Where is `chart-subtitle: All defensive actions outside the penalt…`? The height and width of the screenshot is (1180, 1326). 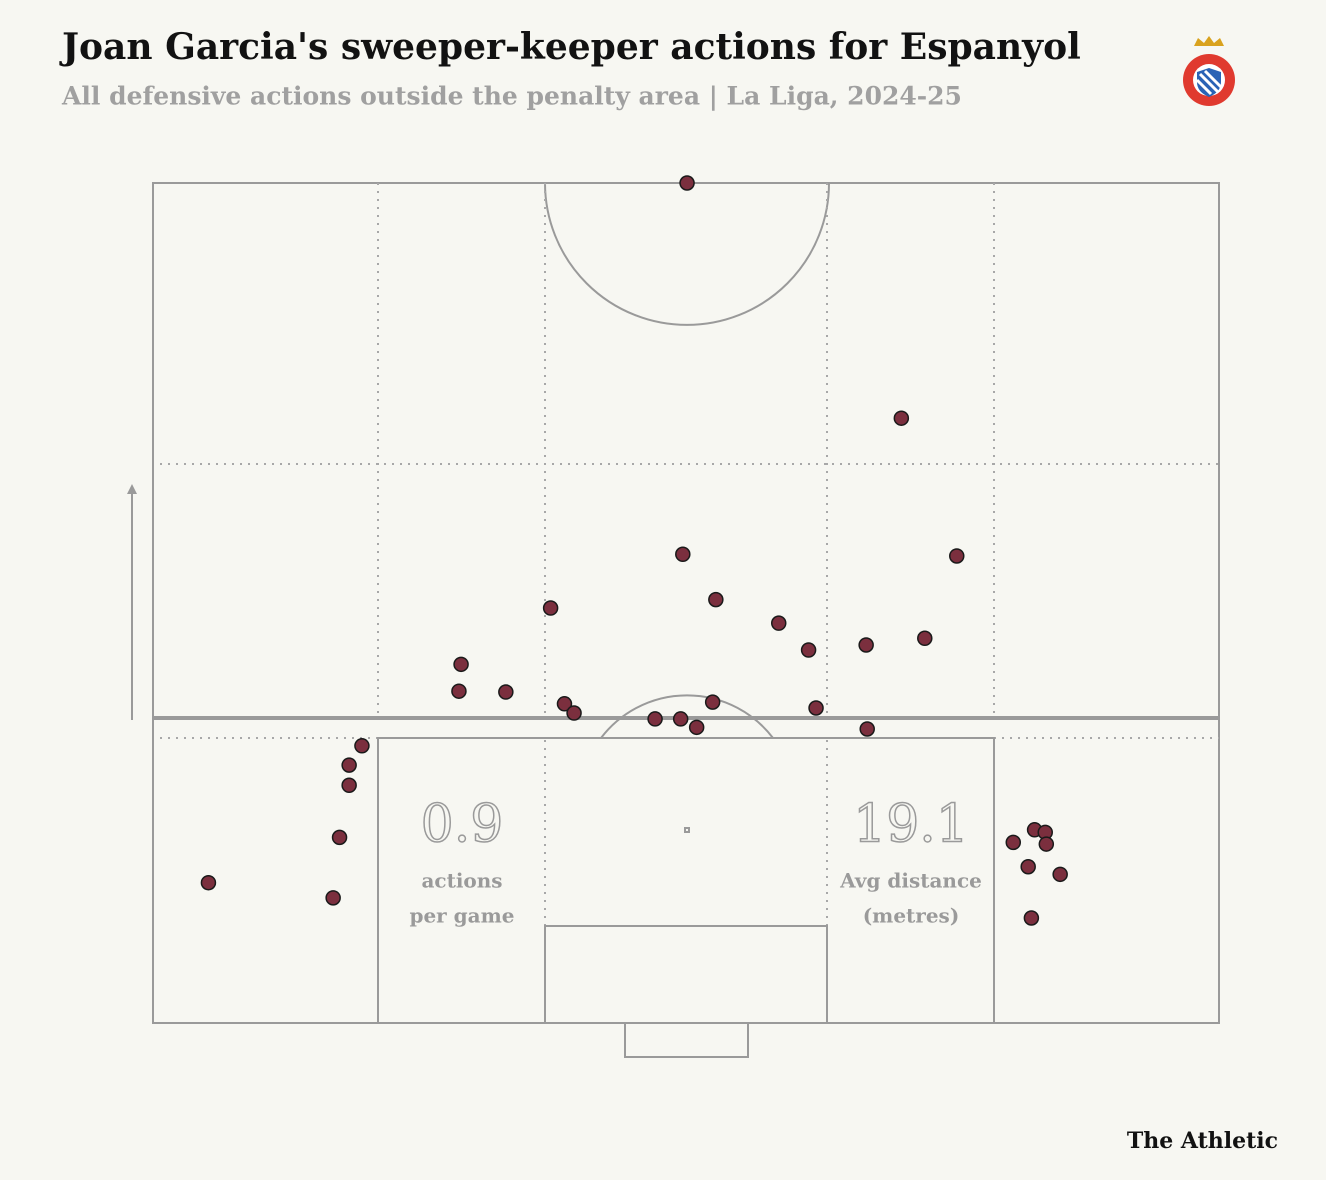
chart-subtitle: All defensive actions outside the penalt… is located at coordinates (511, 96).